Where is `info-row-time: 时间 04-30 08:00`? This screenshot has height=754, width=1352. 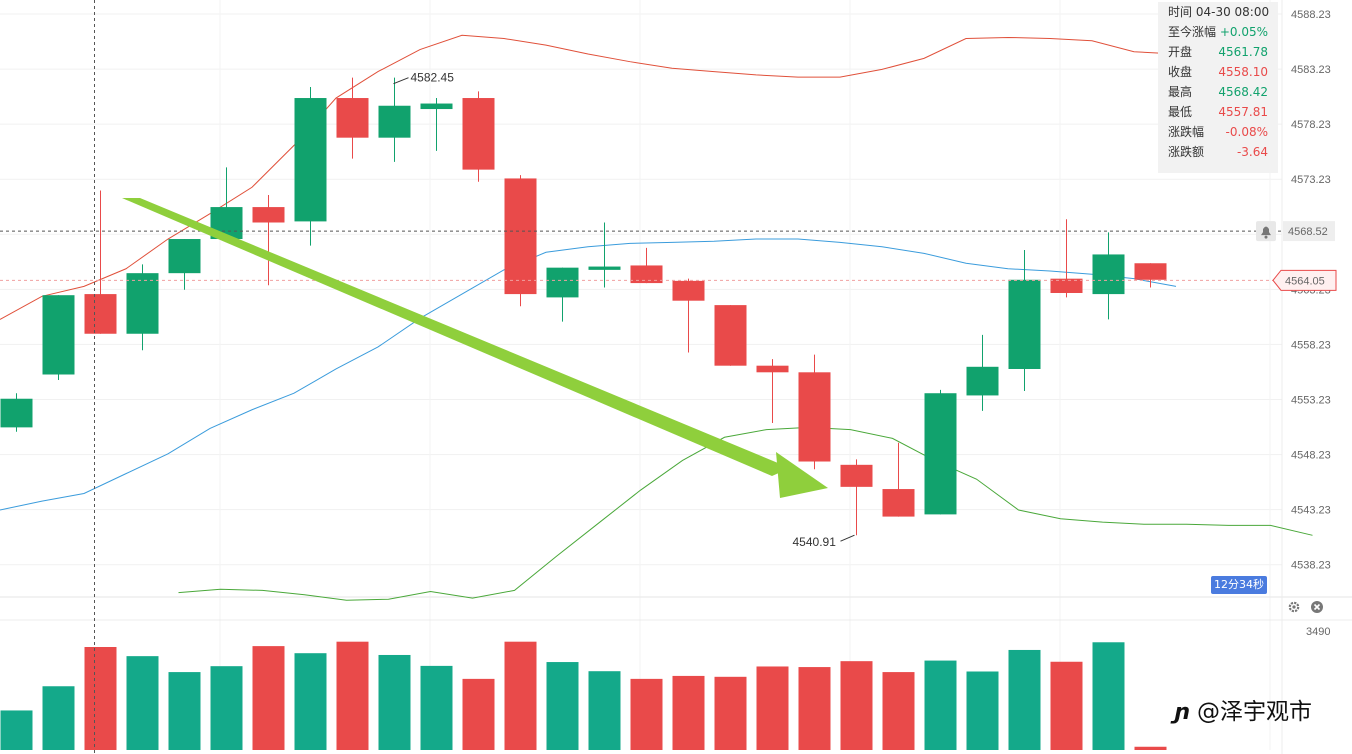 info-row-time: 时间 04-30 08:00 is located at coordinates (1218, 12).